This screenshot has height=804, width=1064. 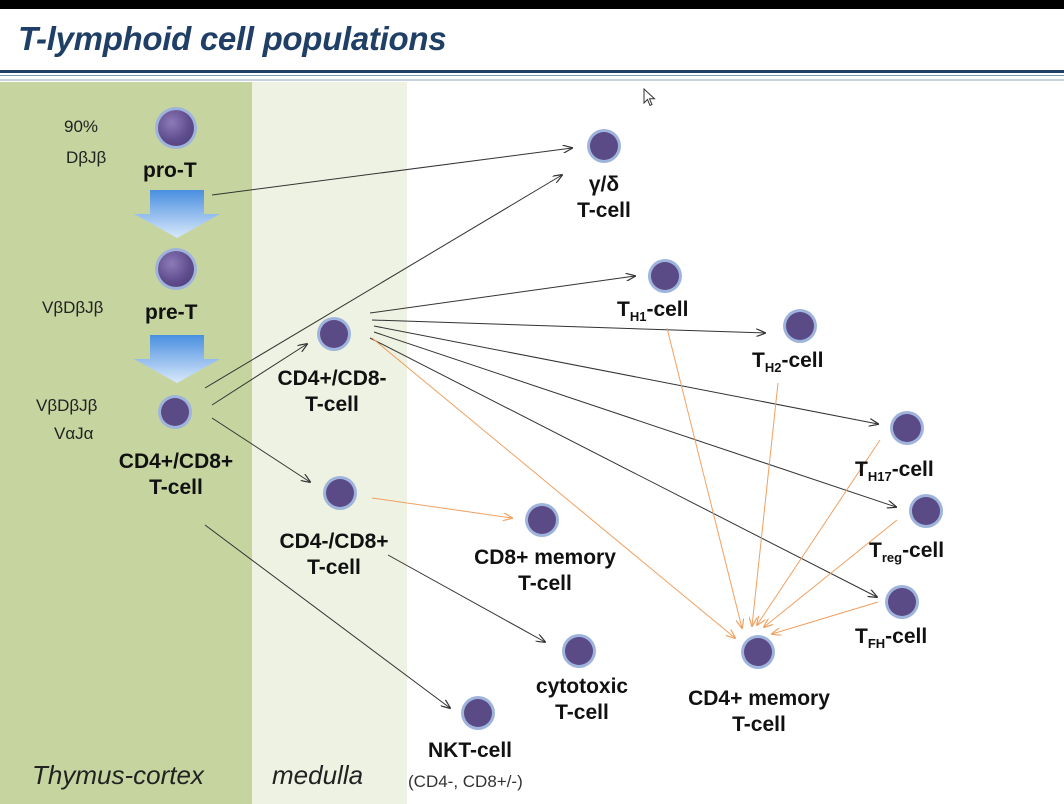 I want to click on title-rule-light, so click(x=532, y=80).